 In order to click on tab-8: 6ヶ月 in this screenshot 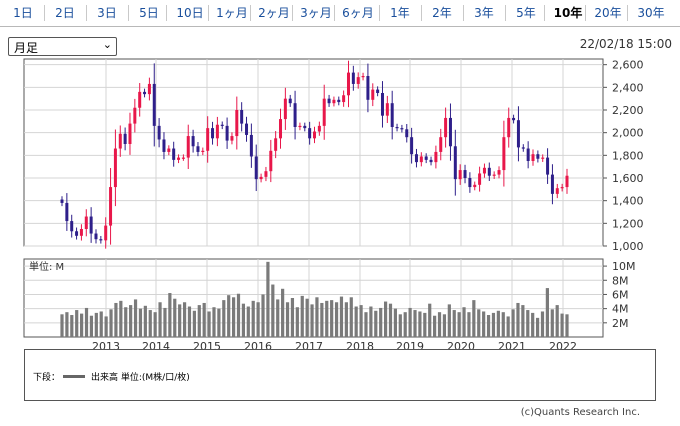, I will do `click(358, 13)`.